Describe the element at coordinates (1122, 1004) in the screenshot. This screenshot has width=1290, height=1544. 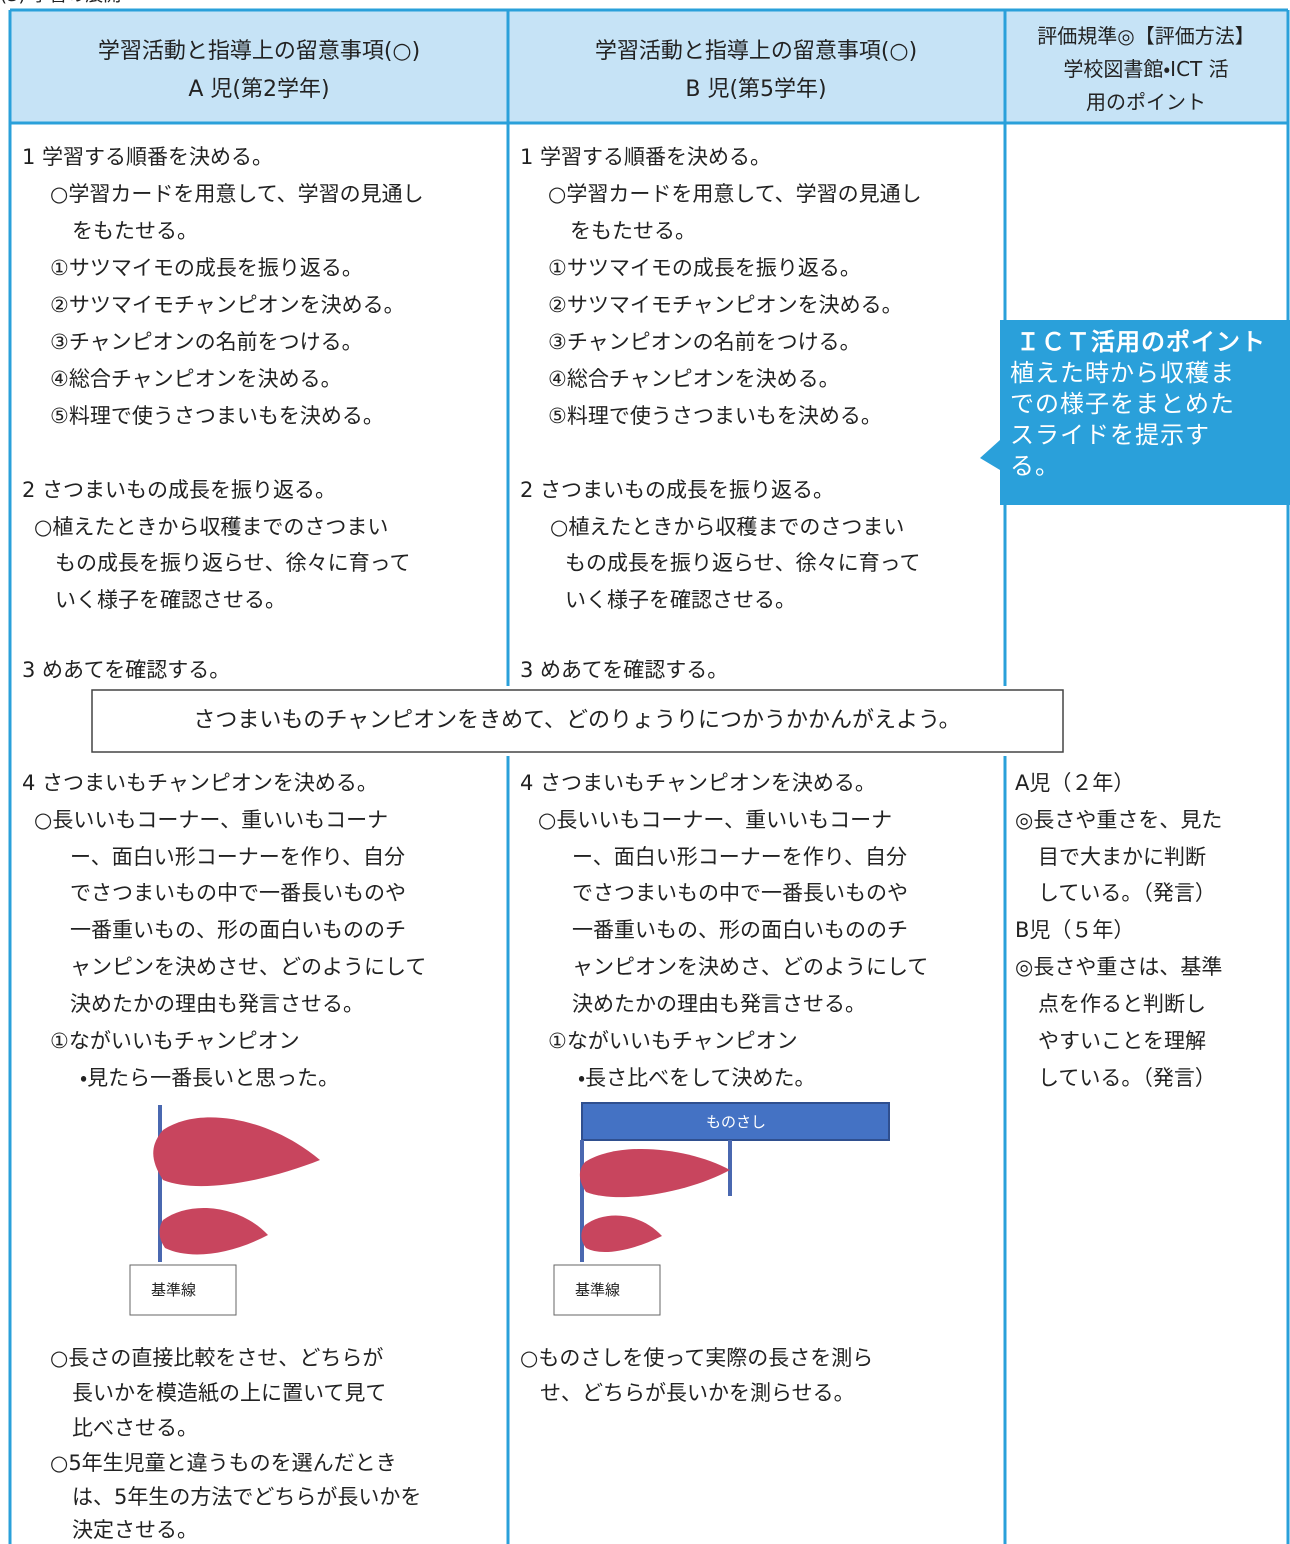
I see `evaluation-line: 点を作ると判断し` at that location.